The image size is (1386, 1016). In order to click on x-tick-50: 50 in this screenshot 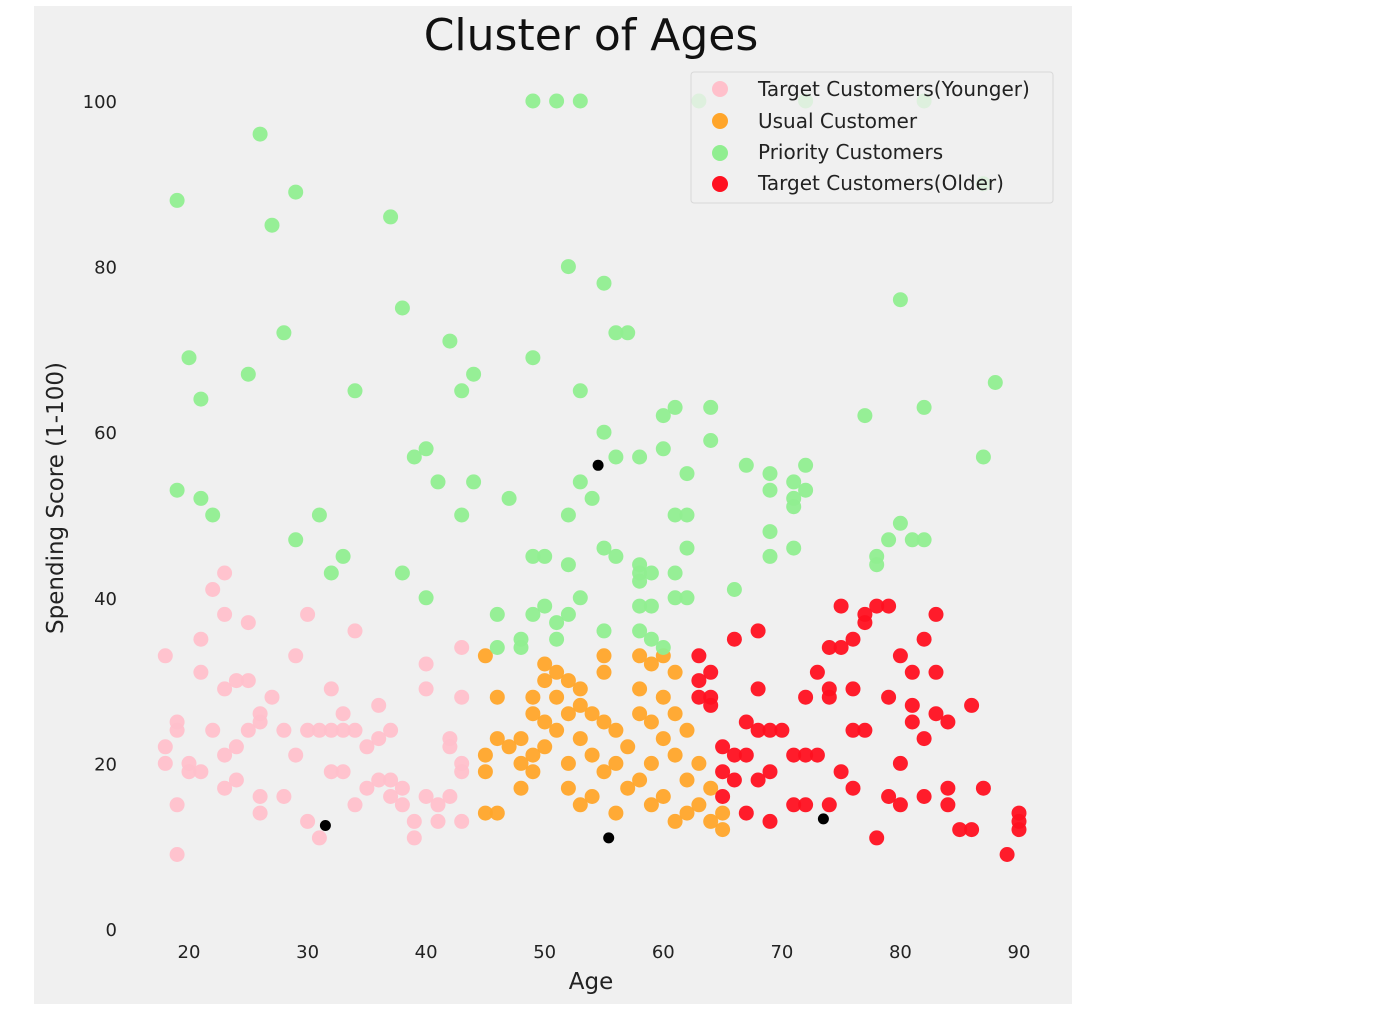, I will do `click(544, 952)`.